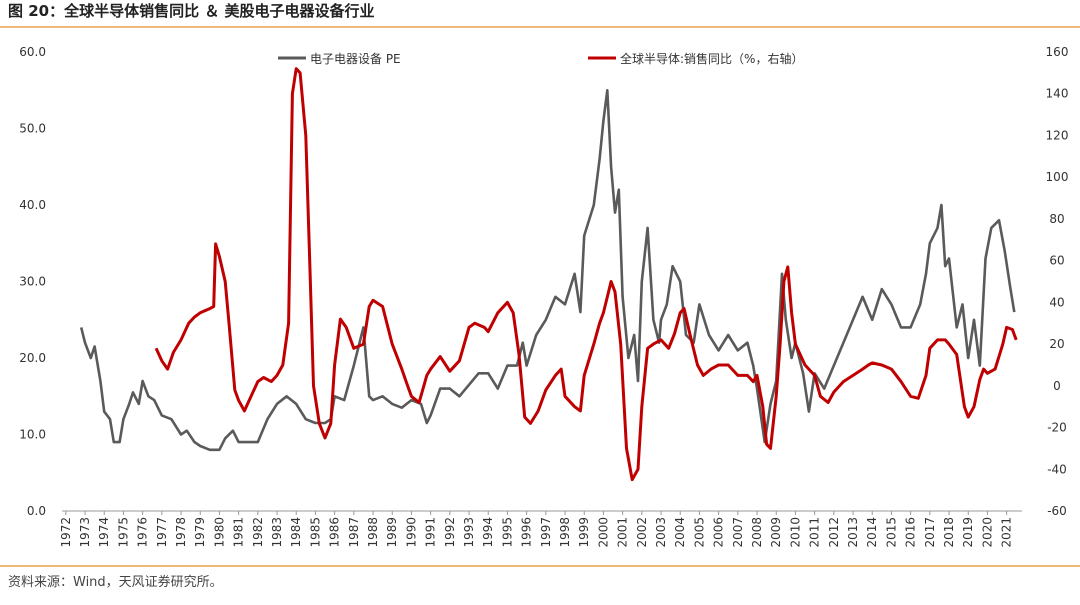  I want to click on y2-tick-label: -60, so click(1057, 511).